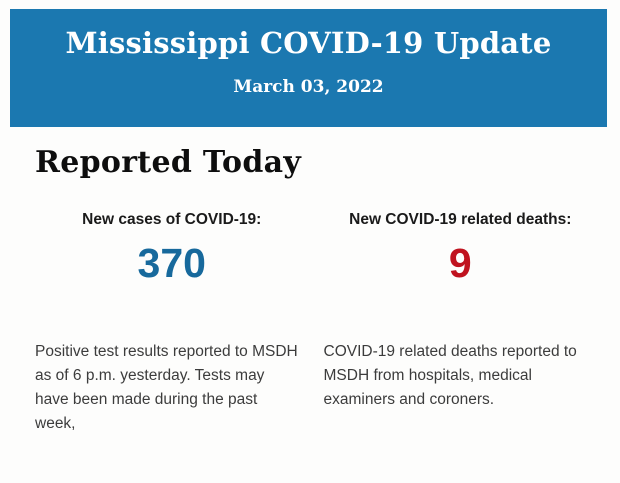 The width and height of the screenshot is (620, 483). What do you see at coordinates (172, 219) in the screenshot?
I see `new-cases-label: New cases of COVID-19:` at bounding box center [172, 219].